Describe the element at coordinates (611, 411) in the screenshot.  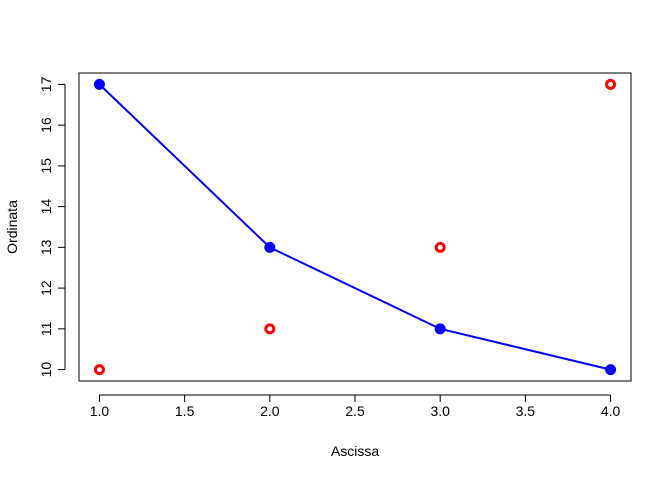
I see `x-tick-label: 4.0` at that location.